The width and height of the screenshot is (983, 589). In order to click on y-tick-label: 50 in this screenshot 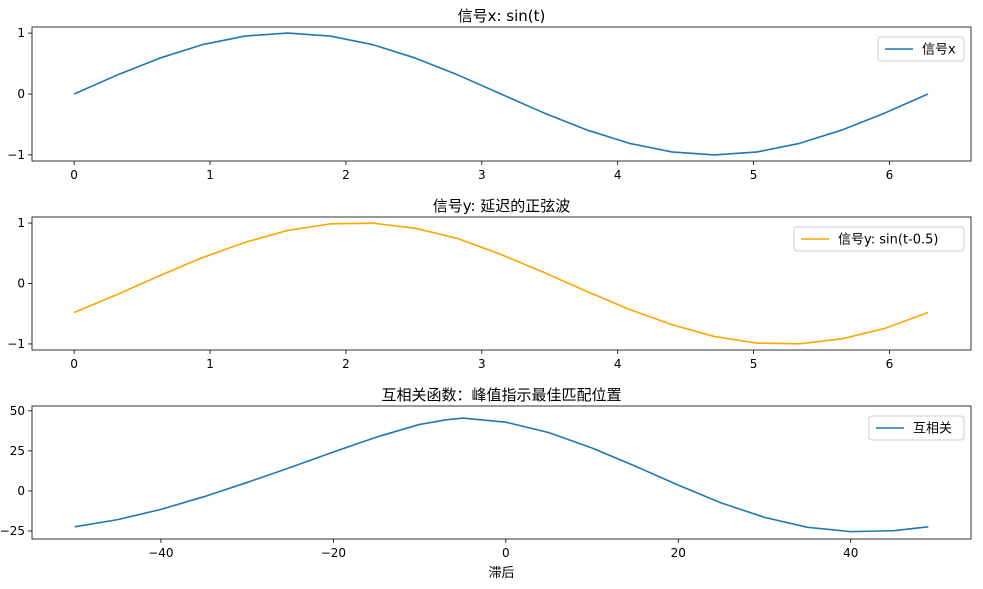, I will do `click(17, 411)`.